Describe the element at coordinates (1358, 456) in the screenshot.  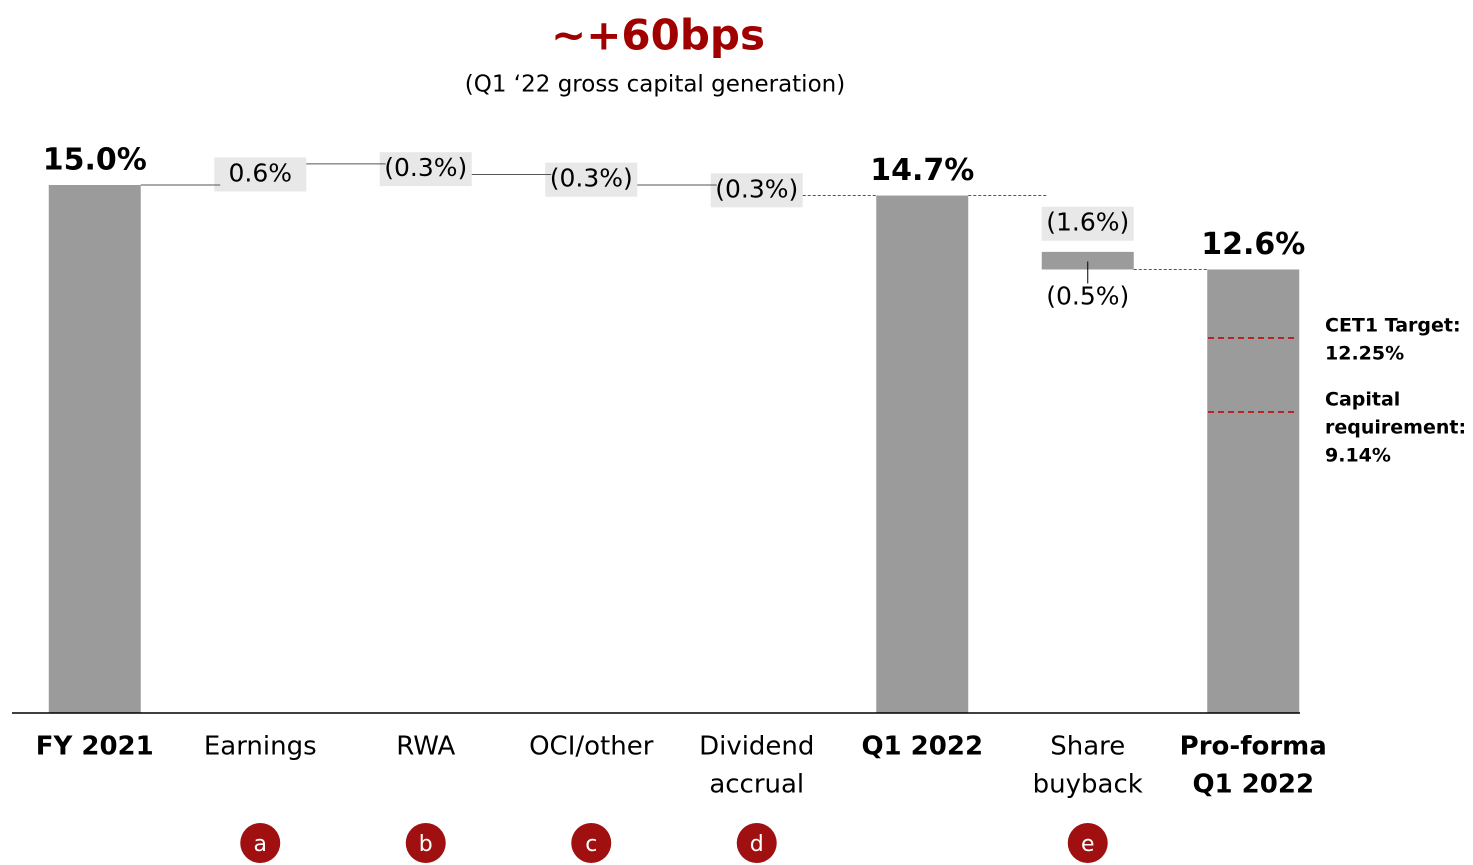
I see `annotation: 9.14%` at that location.